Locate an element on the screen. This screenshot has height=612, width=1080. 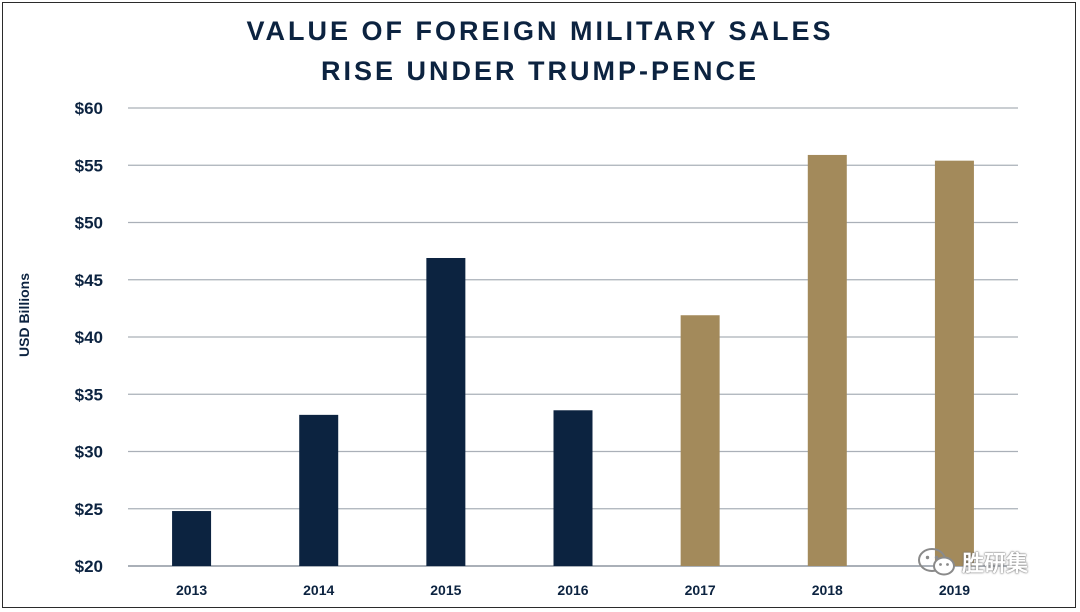
y-tick-label: $60 is located at coordinates (89, 108).